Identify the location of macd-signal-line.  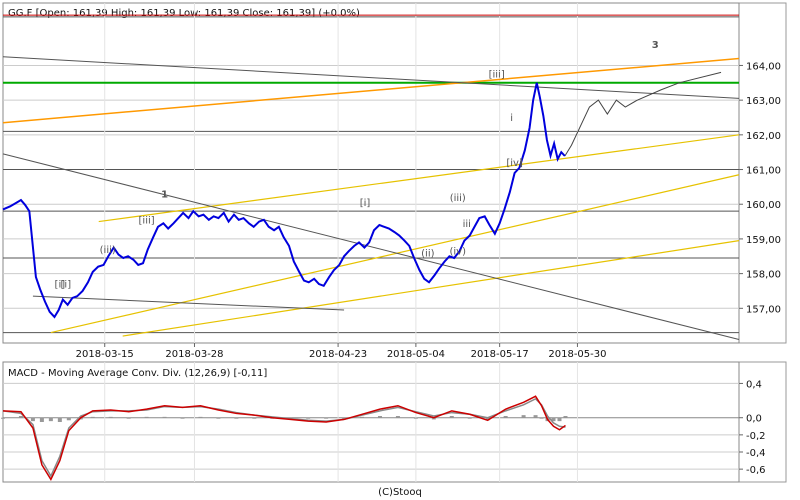
(284, 437).